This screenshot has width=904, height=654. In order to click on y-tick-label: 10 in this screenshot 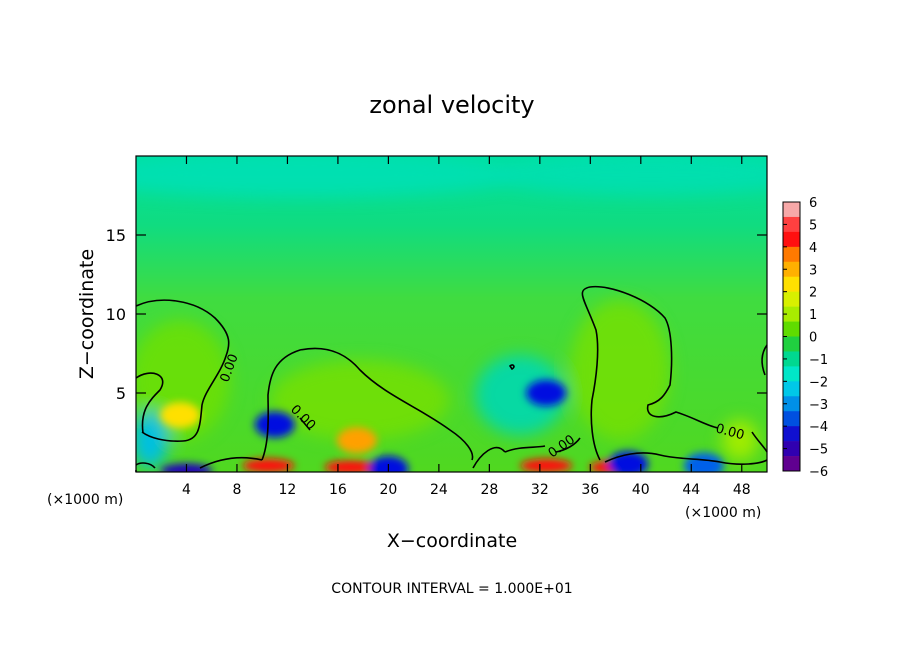, I will do `click(116, 314)`.